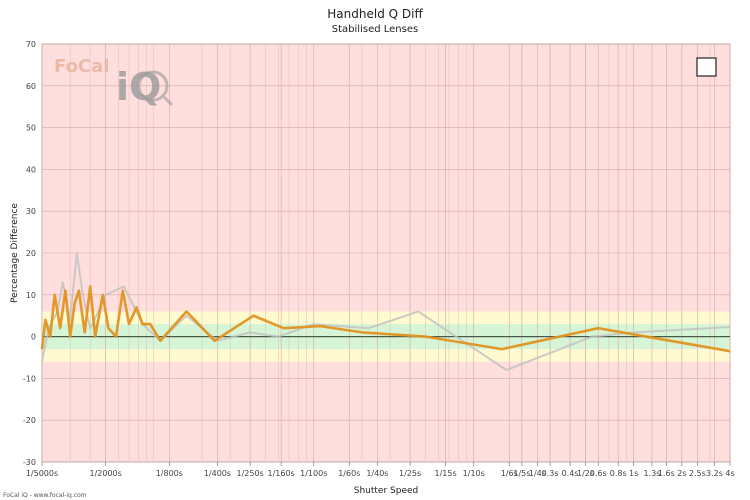 The height and width of the screenshot is (500, 750). What do you see at coordinates (81, 66) in the screenshot?
I see `watermark-focal: FoCal` at bounding box center [81, 66].